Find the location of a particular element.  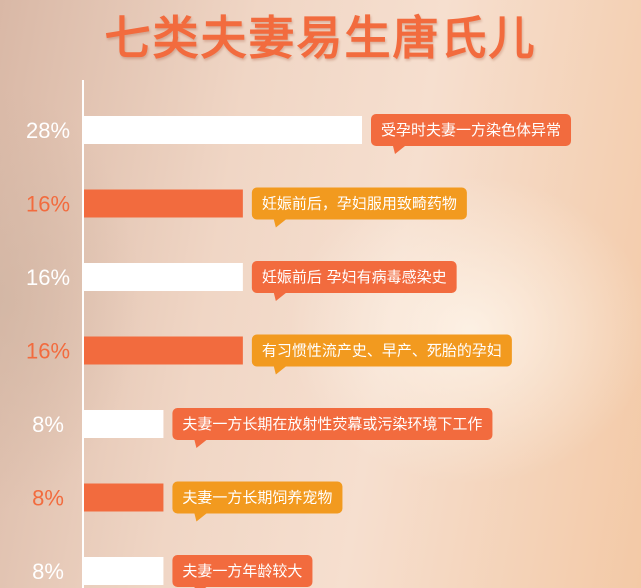

chart-title: 七类夫妻易生唐氏儿 is located at coordinates (320, 38).